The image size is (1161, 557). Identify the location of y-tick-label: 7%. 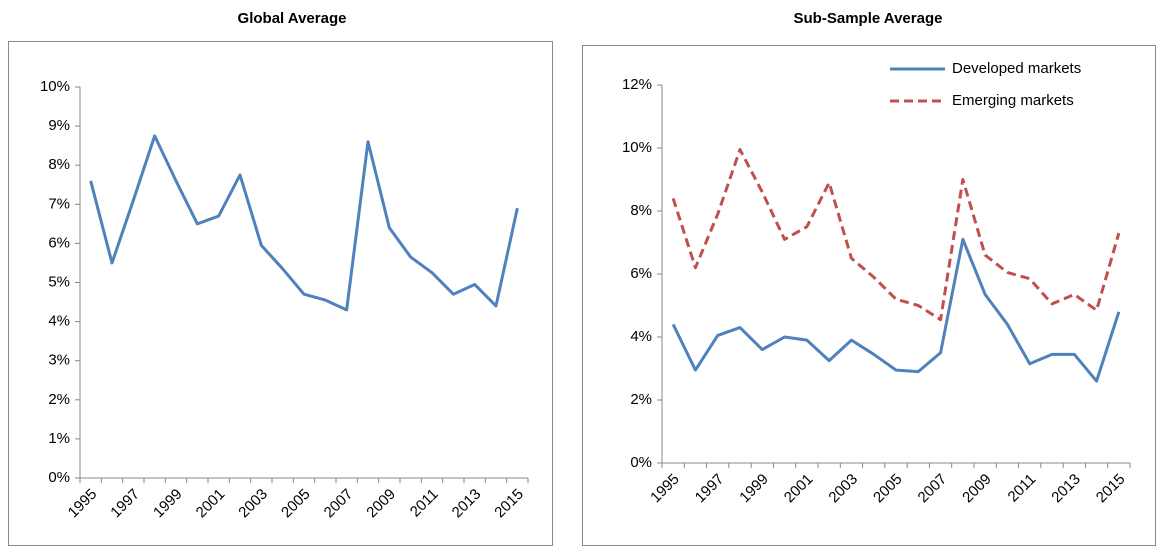
(59, 203).